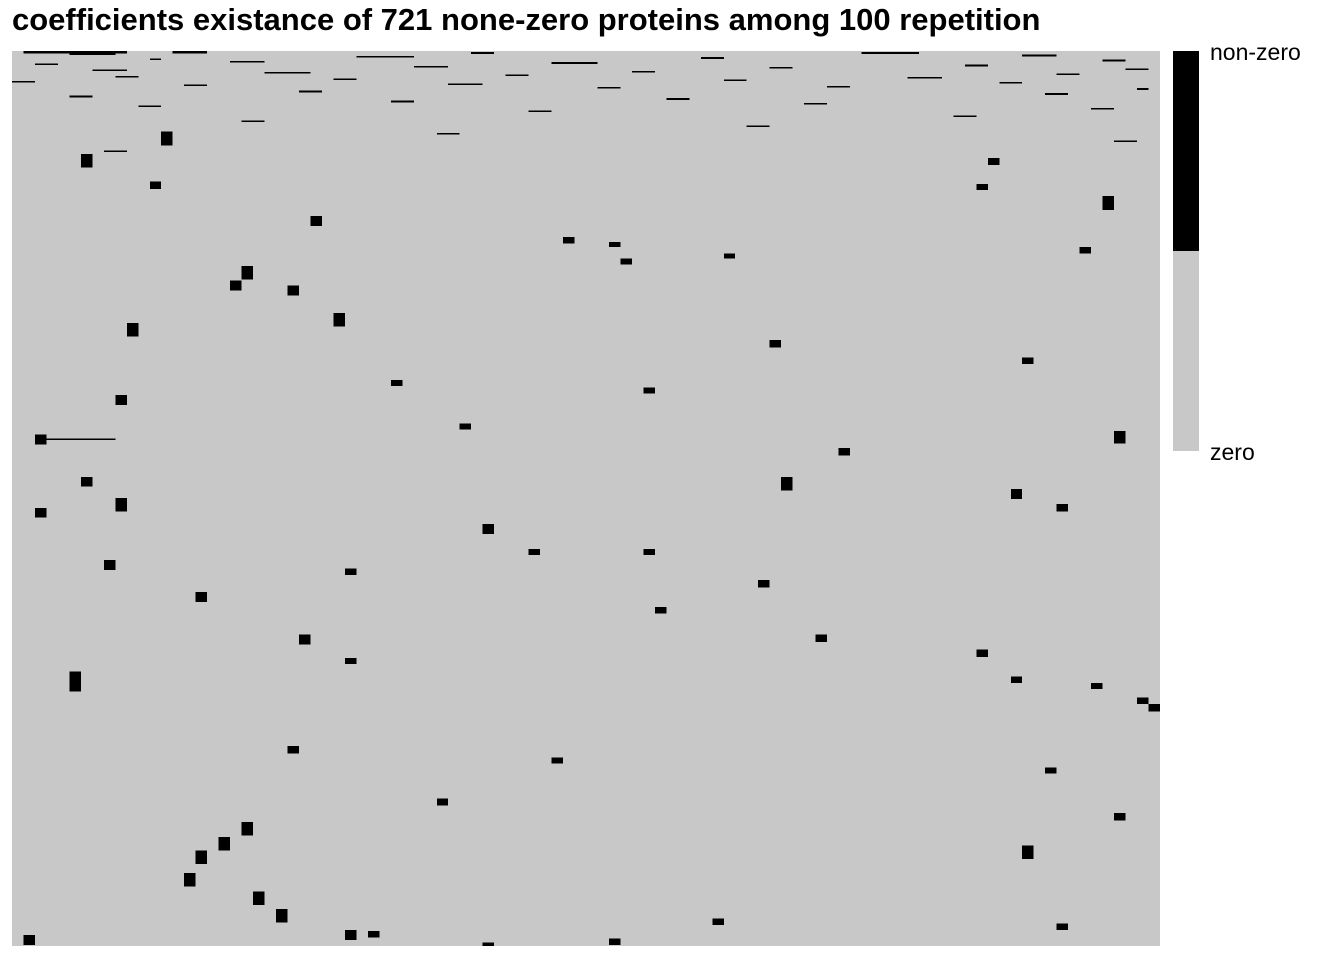 Image resolution: width=1344 pixels, height=960 pixels. I want to click on legend-label-nonzero: non-zero, so click(1255, 52).